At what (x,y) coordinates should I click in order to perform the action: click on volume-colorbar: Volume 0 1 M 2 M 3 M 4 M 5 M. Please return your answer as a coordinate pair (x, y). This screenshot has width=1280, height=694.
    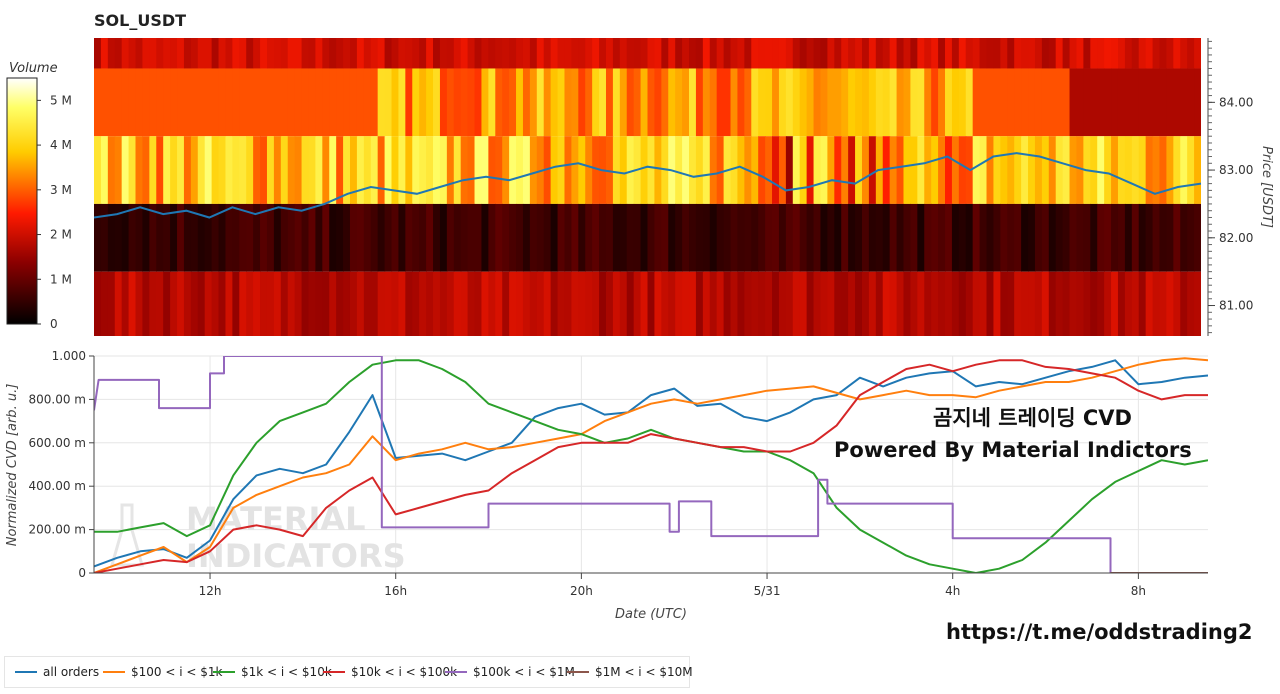
    Looking at the image, I should click on (39, 196).